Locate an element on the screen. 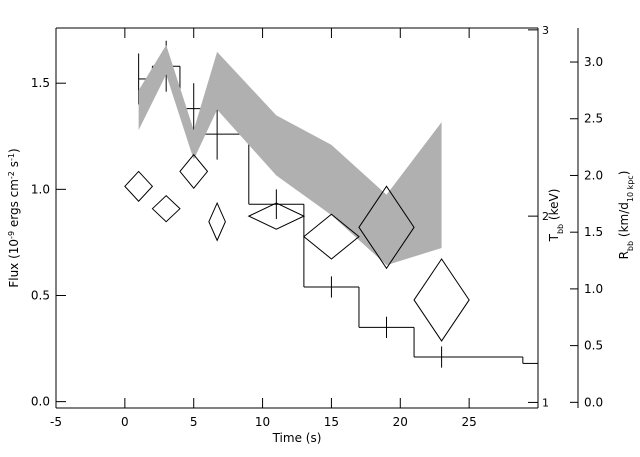 Image resolution: width=640 pixels, height=457 pixels. y-axis-label-part: ergs cm is located at coordinates (14, 205).